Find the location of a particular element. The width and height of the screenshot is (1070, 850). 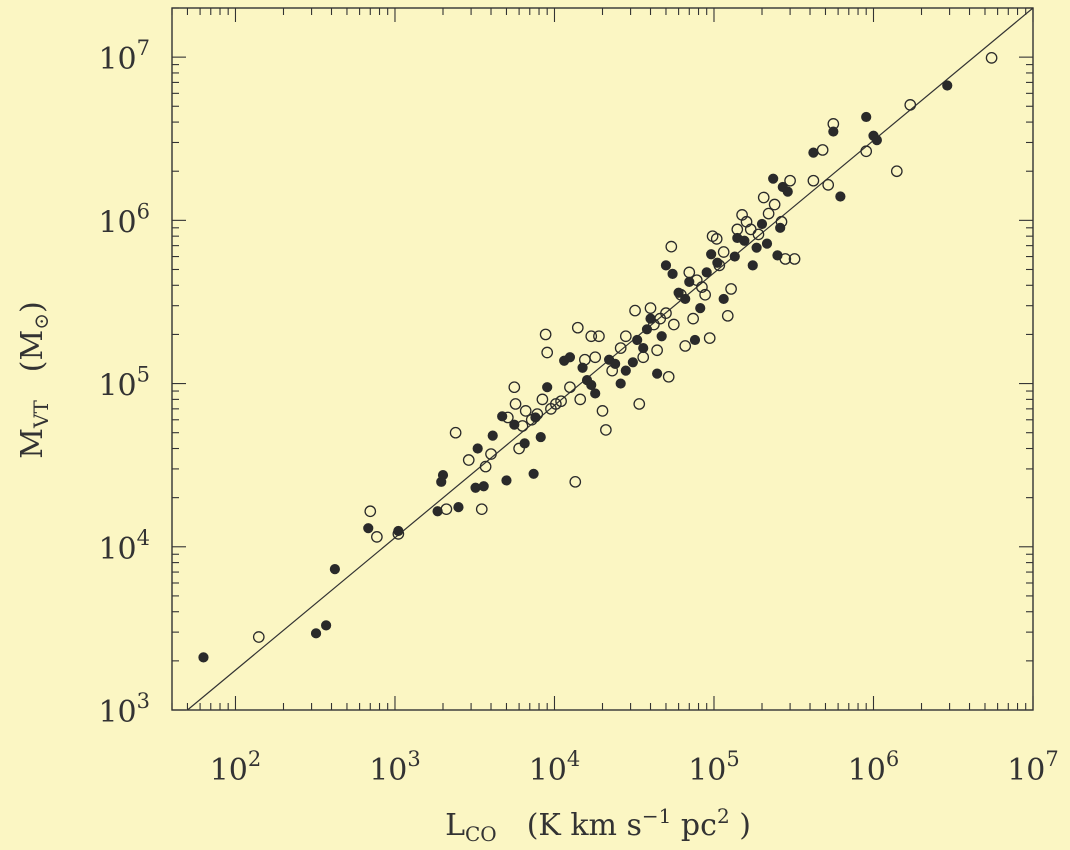

x-tick-label: 10³ is located at coordinates (395, 767).